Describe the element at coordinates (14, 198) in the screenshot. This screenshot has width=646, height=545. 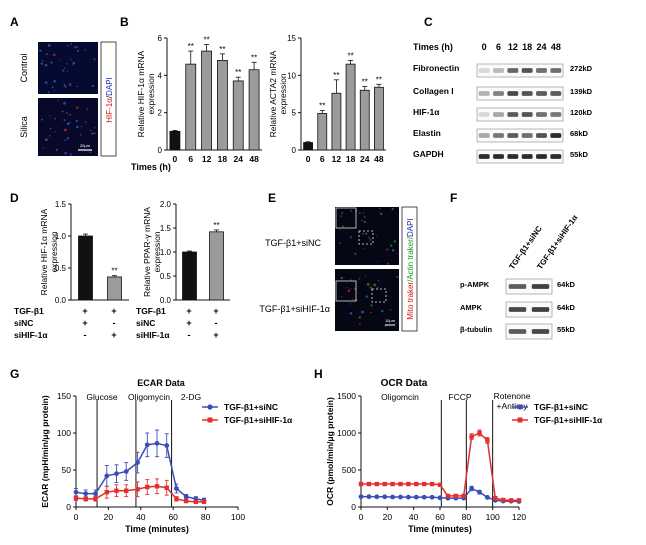
I see `panel-d-letter: D` at that location.